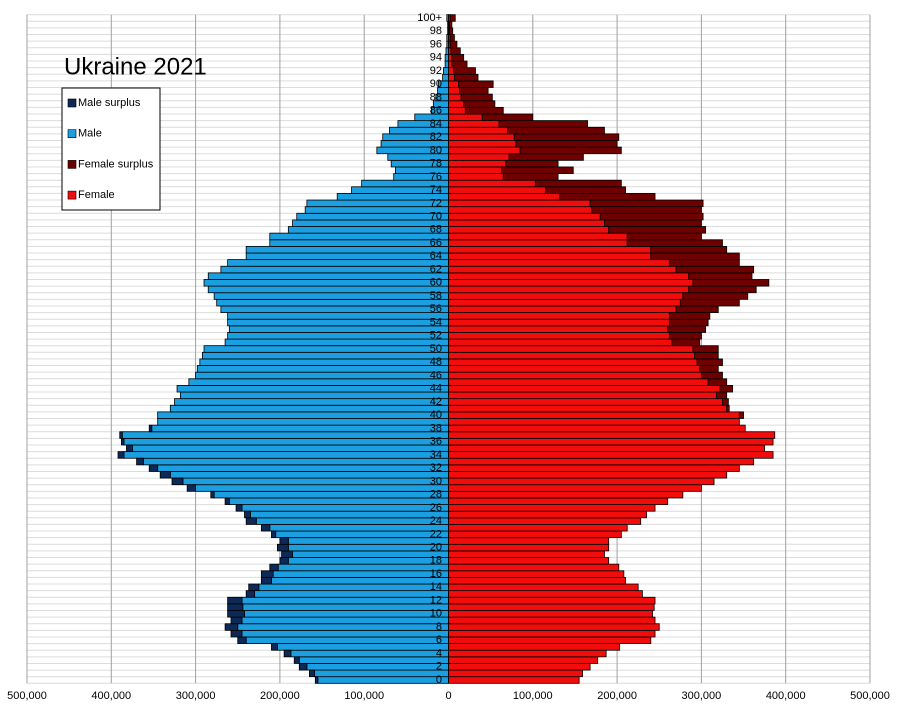 Image resolution: width=897 pixels, height=720 pixels. What do you see at coordinates (429, 18) in the screenshot?
I see `y-tick-label: 100+` at bounding box center [429, 18].